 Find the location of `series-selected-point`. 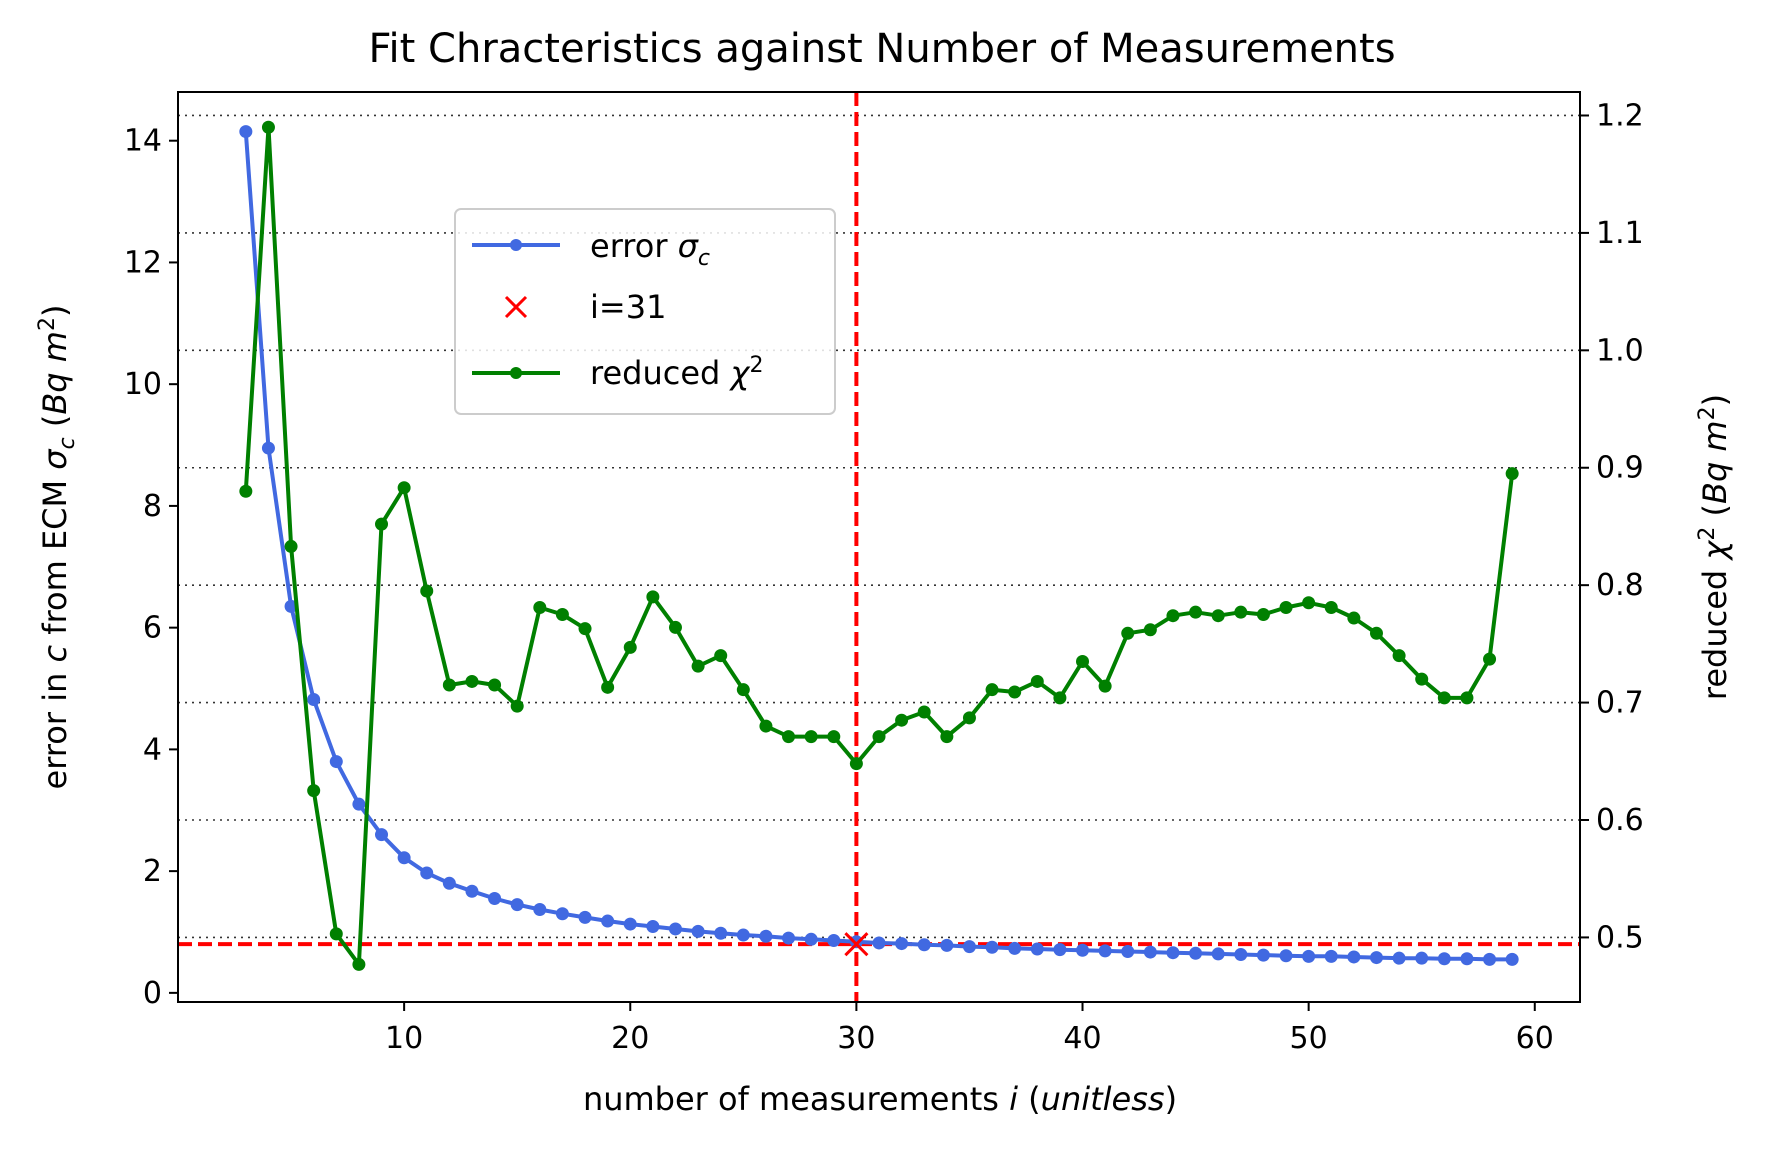

series-selected-point is located at coordinates (856, 944).